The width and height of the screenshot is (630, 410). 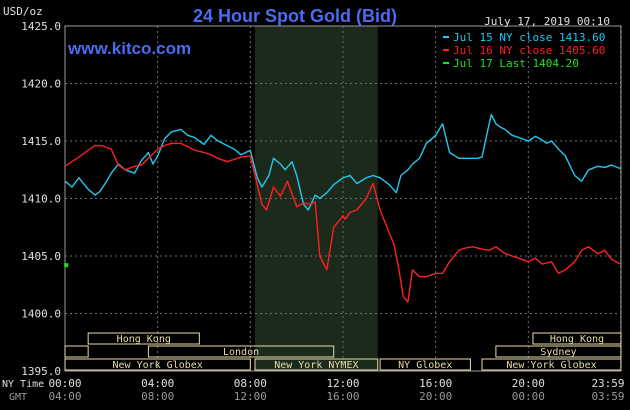 What do you see at coordinates (64, 396) in the screenshot?
I see `x-tick-gmt-label: 04:00` at bounding box center [64, 396].